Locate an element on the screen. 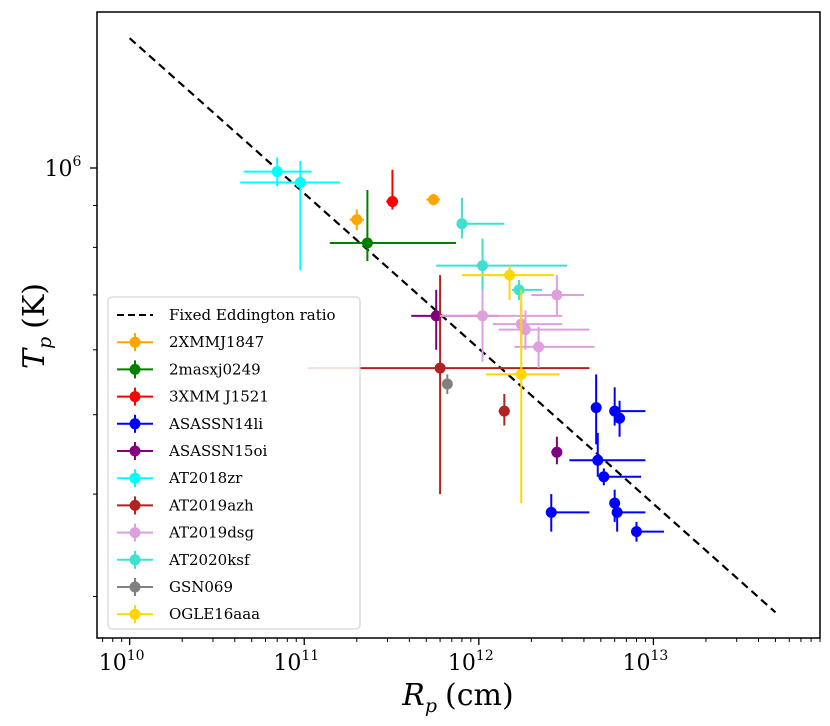  legend-label: ASASSN15oi is located at coordinates (217, 451).